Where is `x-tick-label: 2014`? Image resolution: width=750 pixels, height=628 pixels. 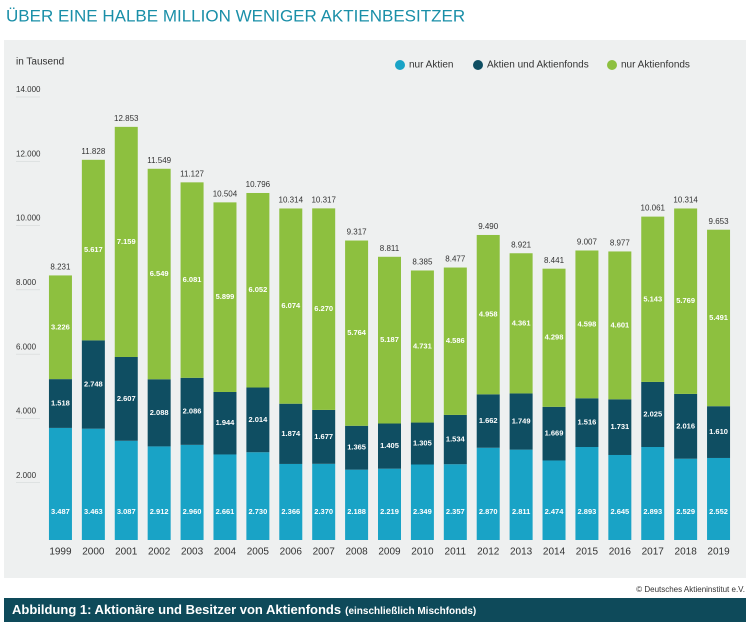
x-tick-label: 2014 is located at coordinates (554, 552).